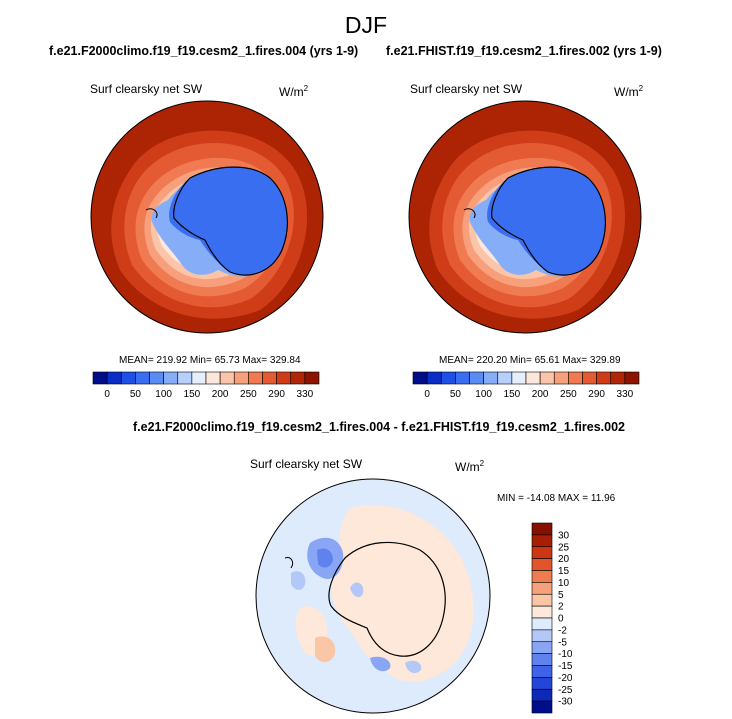 Image resolution: width=732 pixels, height=719 pixels. Describe the element at coordinates (470, 466) in the screenshot. I see `diff-unit-label: W/m2` at that location.